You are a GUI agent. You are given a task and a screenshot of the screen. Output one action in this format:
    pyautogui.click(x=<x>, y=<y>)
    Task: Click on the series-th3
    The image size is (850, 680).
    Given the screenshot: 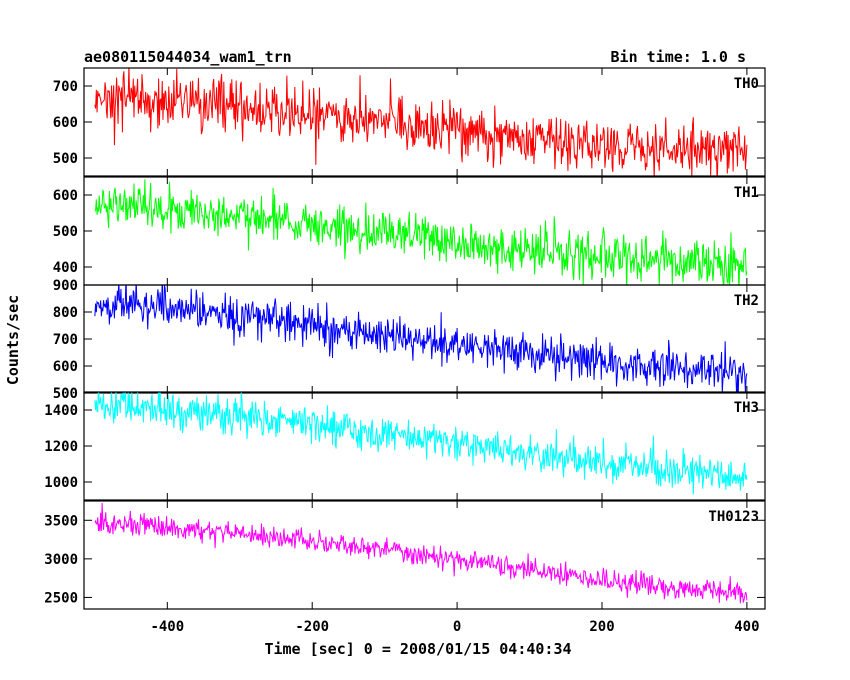 What is the action you would take?
    pyautogui.click(x=421, y=443)
    